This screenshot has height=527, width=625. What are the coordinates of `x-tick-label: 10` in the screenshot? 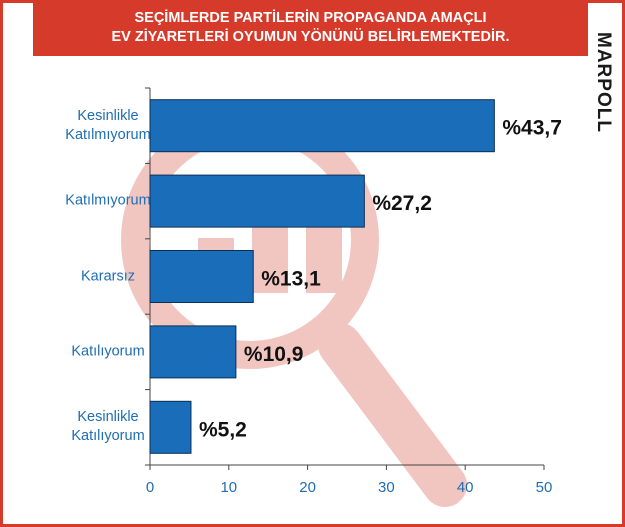 It's located at (228, 487).